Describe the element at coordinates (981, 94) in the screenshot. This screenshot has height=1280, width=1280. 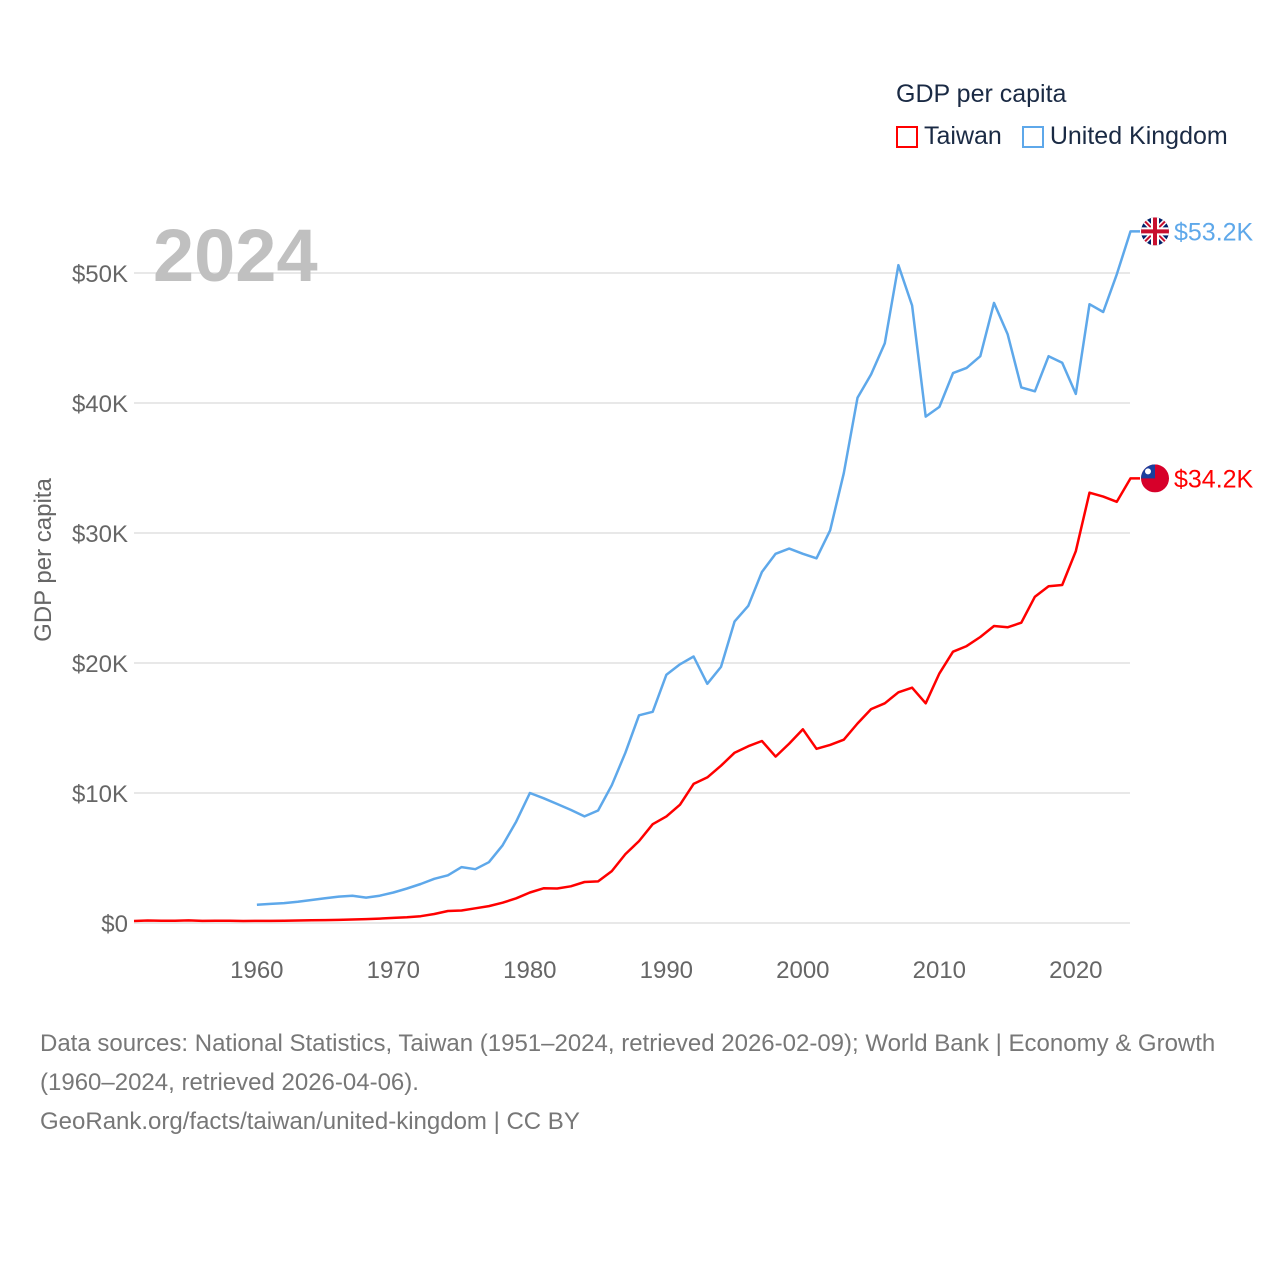
I see `legend-title: GDP per capita` at that location.